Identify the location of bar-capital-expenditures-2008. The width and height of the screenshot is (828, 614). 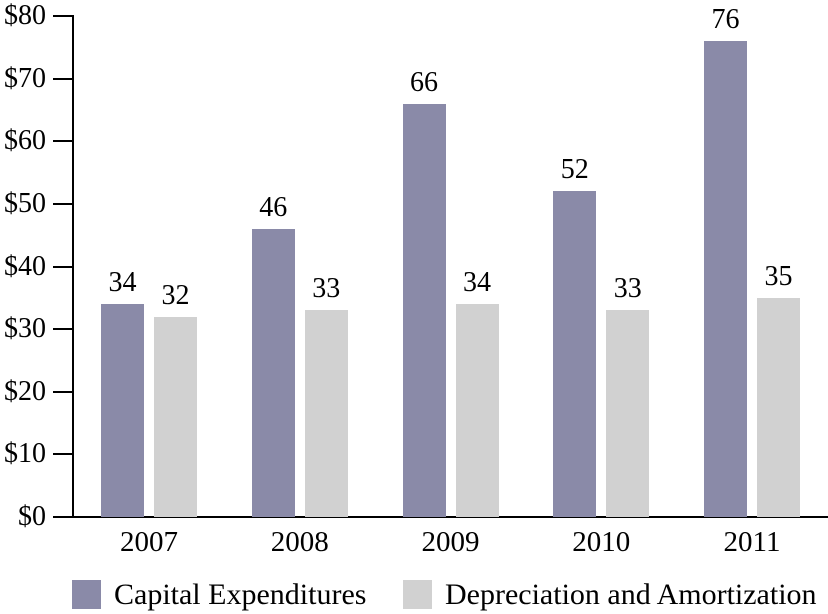
(273, 372).